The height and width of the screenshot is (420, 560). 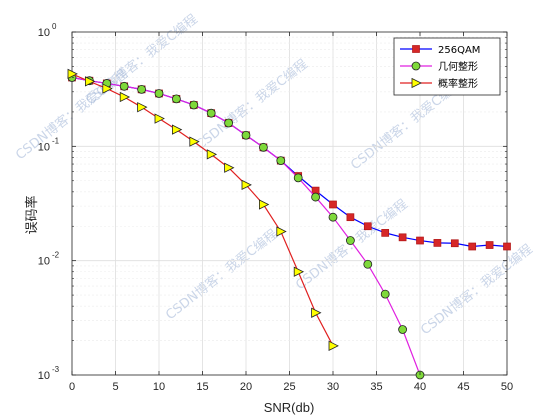 I want to click on y-tick-exponent: 0, so click(x=54, y=26).